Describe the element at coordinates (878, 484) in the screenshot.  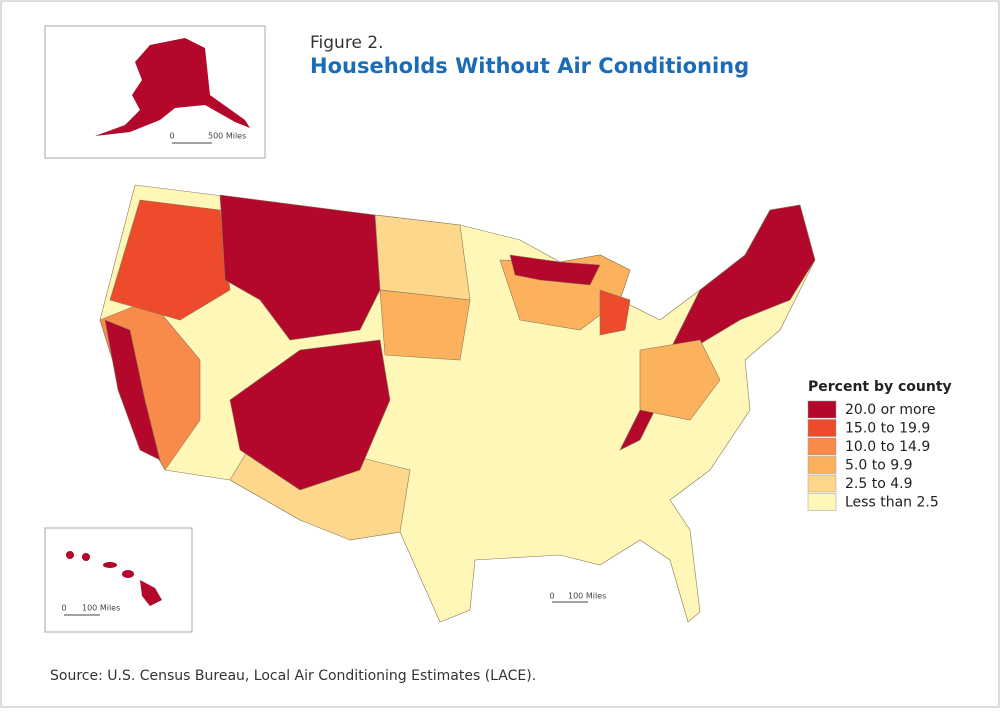
I see `legend-label: 2.5 to 4.9` at that location.